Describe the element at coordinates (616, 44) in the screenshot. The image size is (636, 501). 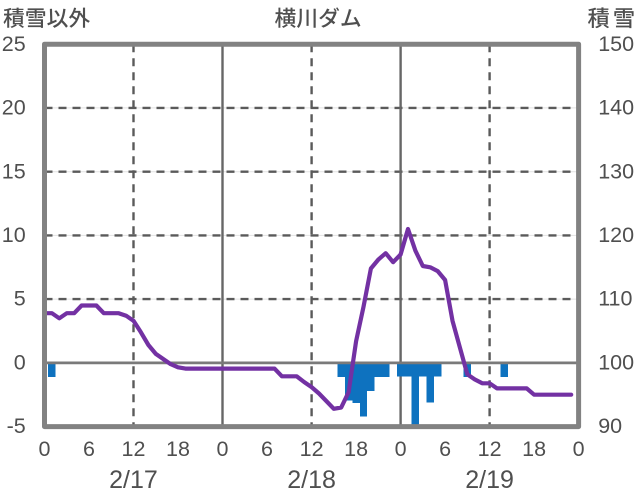
I see `svg-text: 150` at that location.